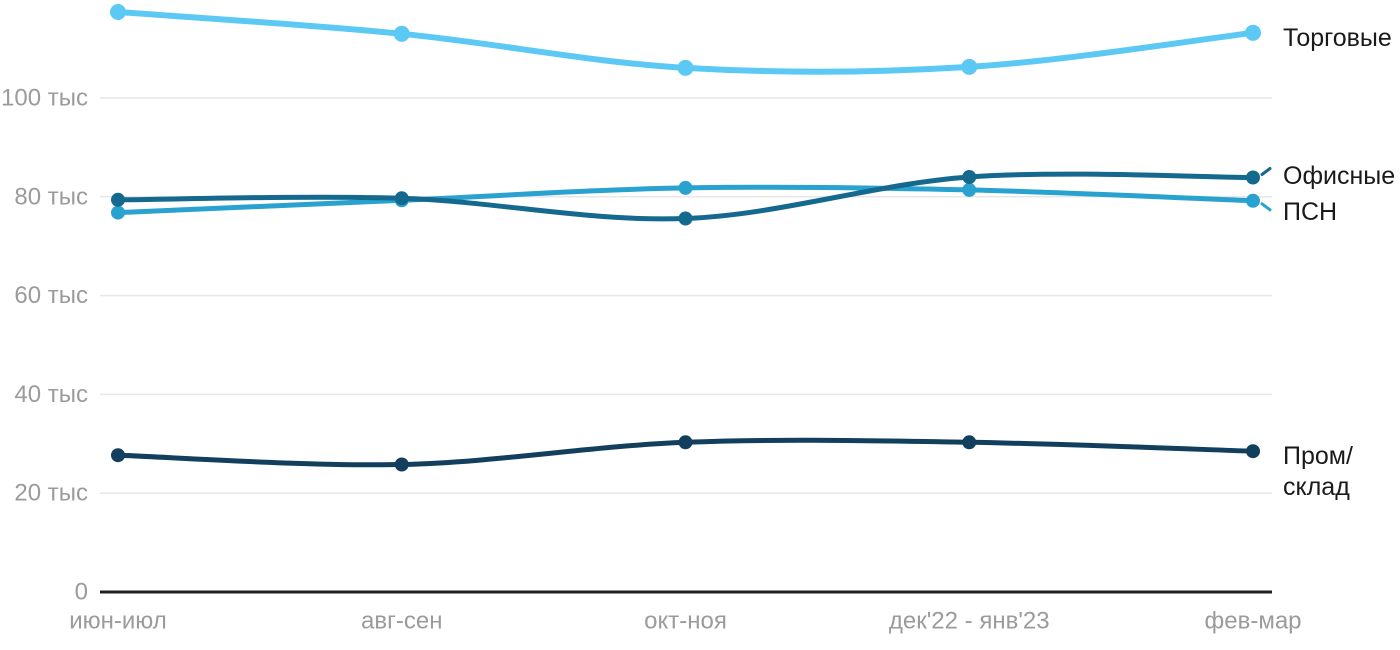  What do you see at coordinates (1266, 207) in the screenshot?
I see `leader-dash-psn` at bounding box center [1266, 207].